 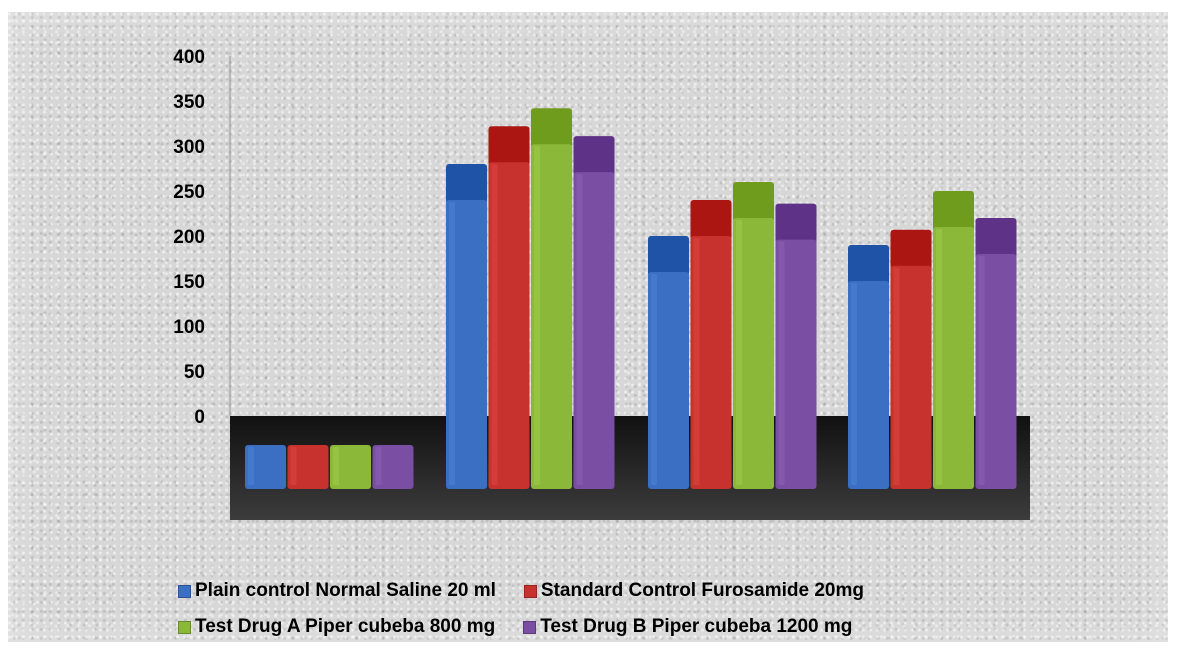 What do you see at coordinates (579, 329) in the screenshot?
I see `bar-highlight-s3-g1` at bounding box center [579, 329].